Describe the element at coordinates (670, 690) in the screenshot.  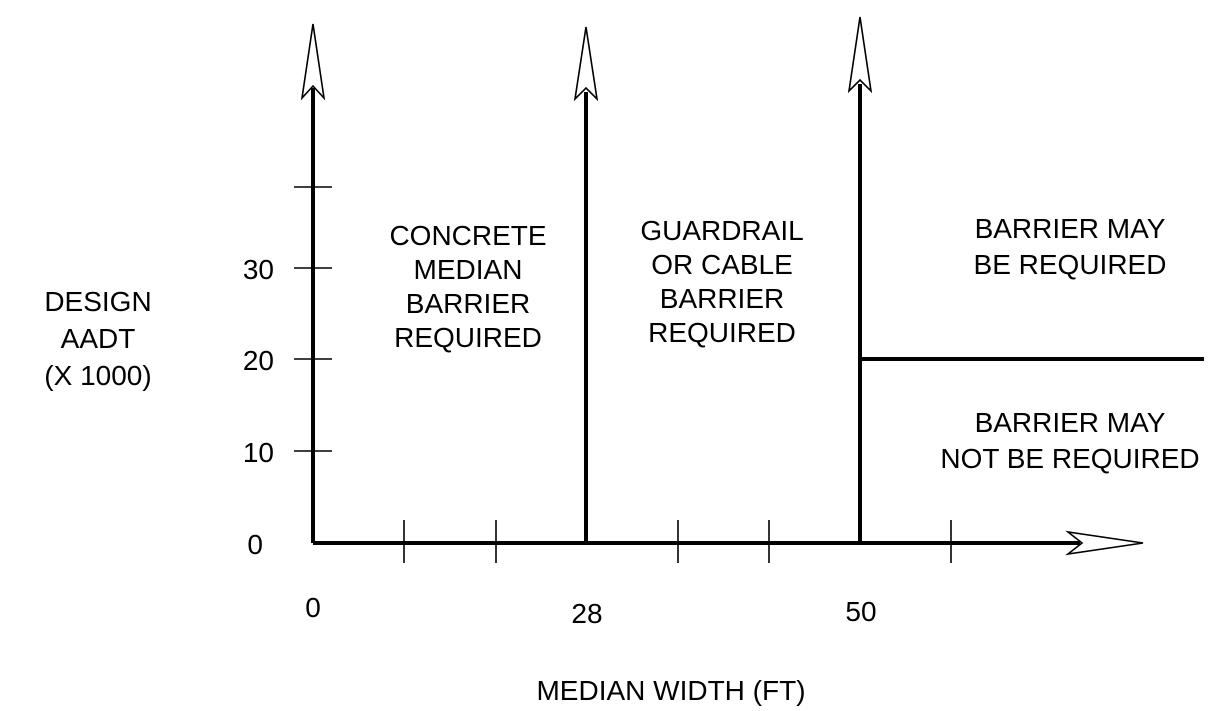
I see `x-axis-title: MEDIAN WIDTH (FT)` at that location.